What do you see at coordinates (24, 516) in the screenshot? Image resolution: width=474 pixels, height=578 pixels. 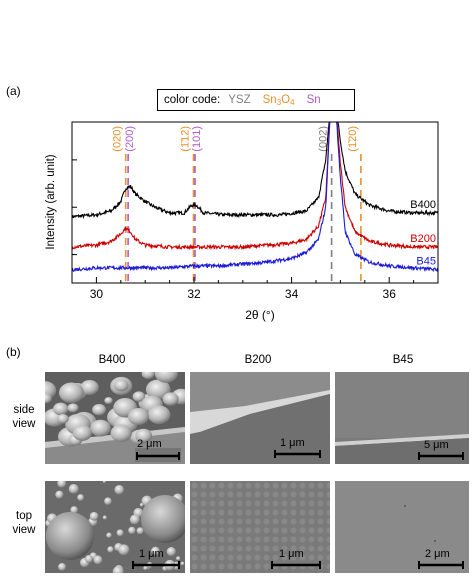 I see `row-header-top-line1: top` at bounding box center [24, 516].